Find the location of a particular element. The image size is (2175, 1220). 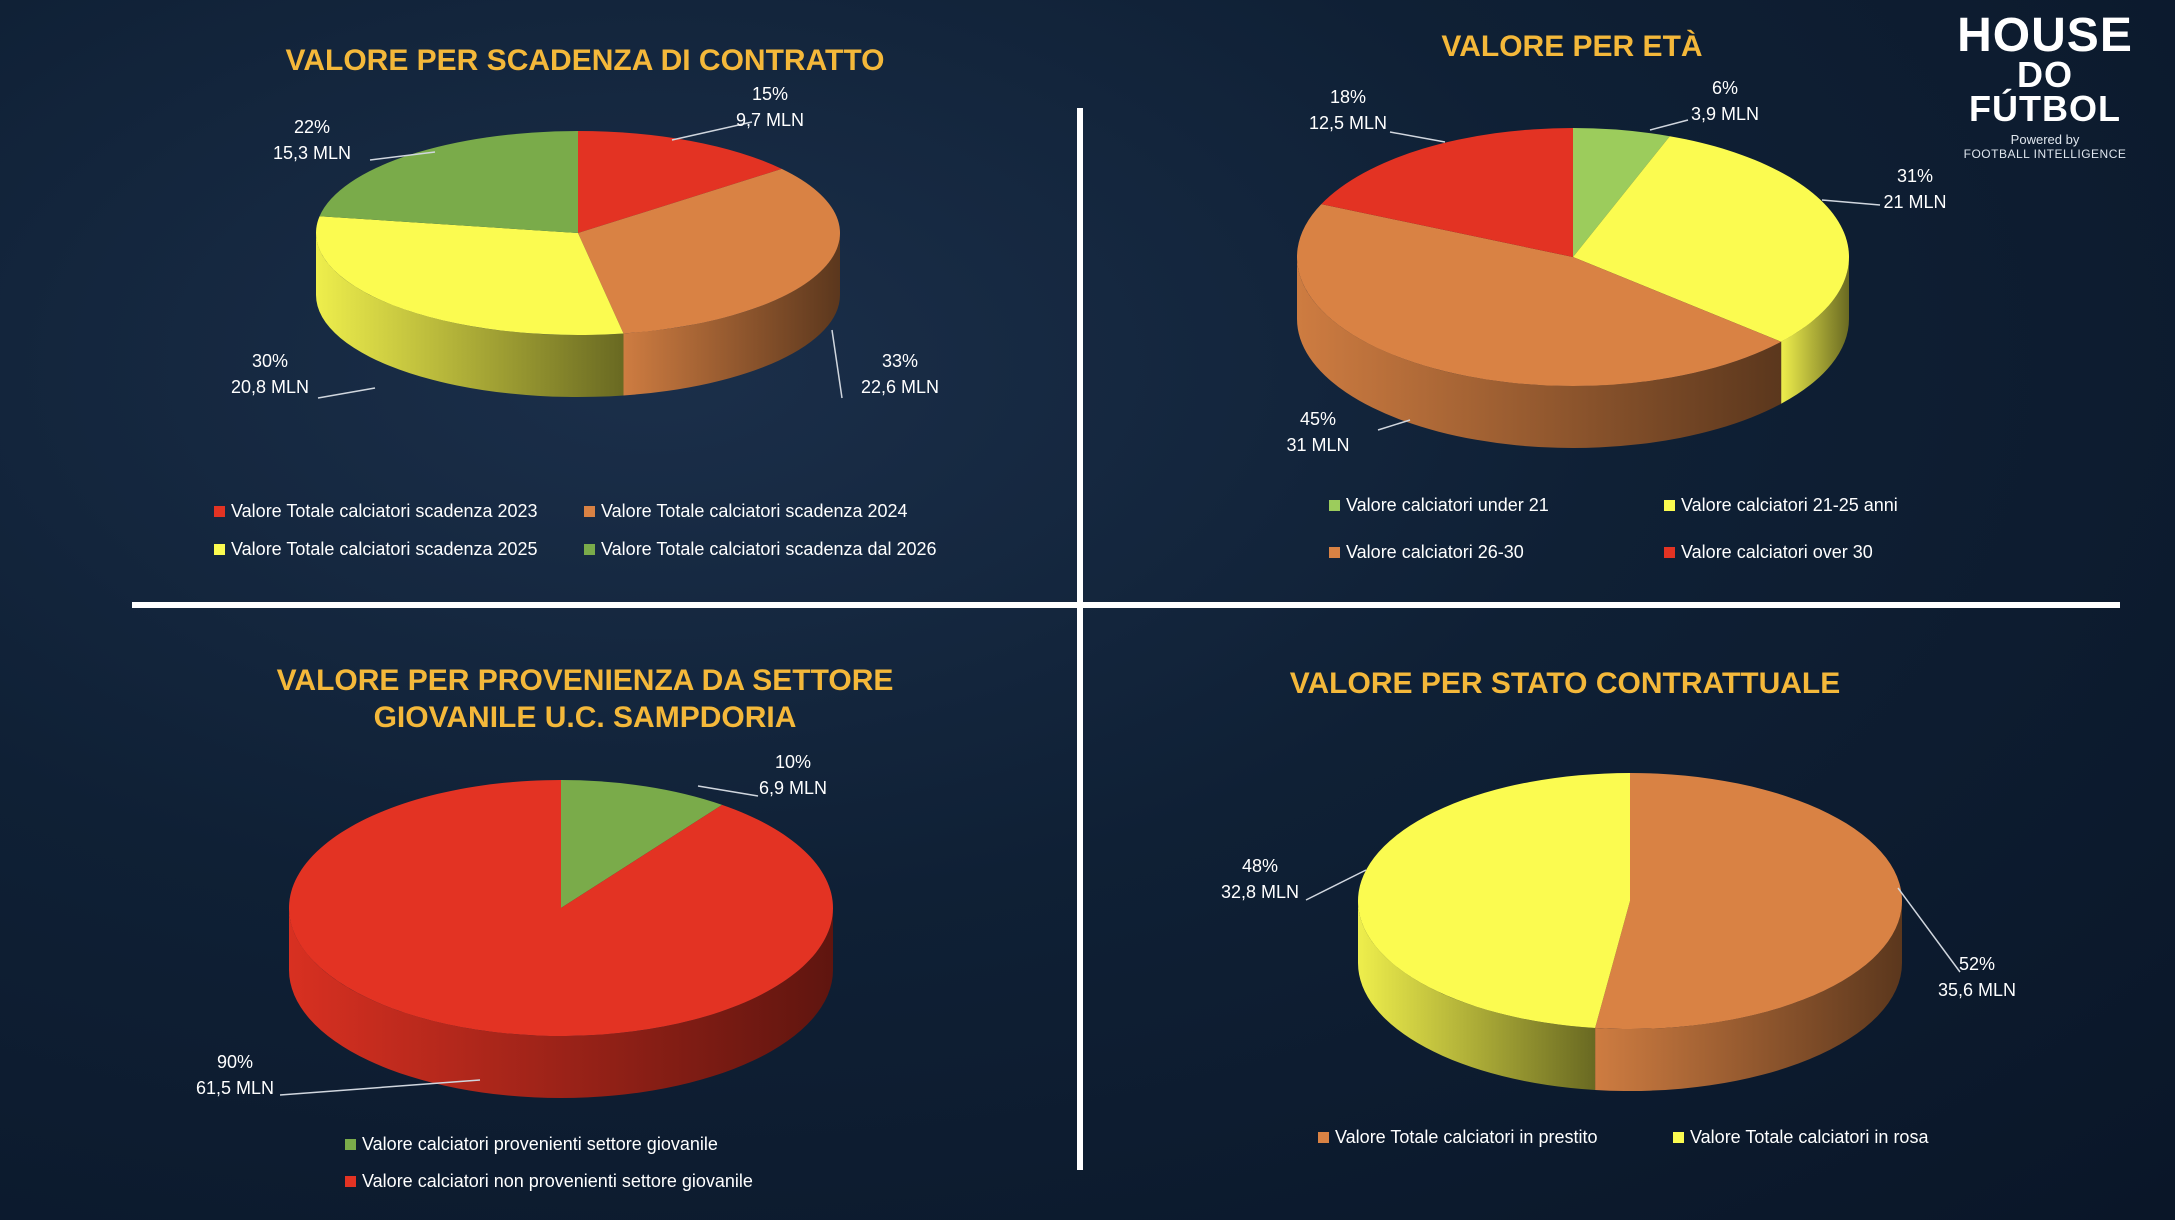

data-label-value-provenienza-1: 61,5 MLN is located at coordinates (235, 1088).